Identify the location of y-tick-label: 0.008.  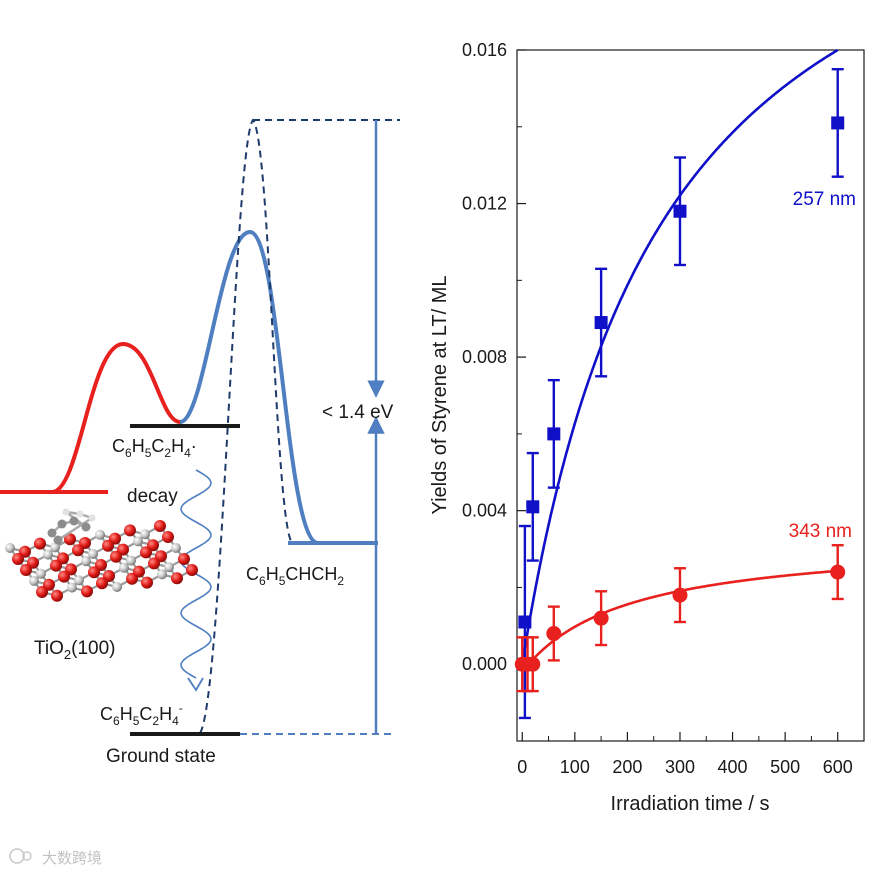
(484, 357).